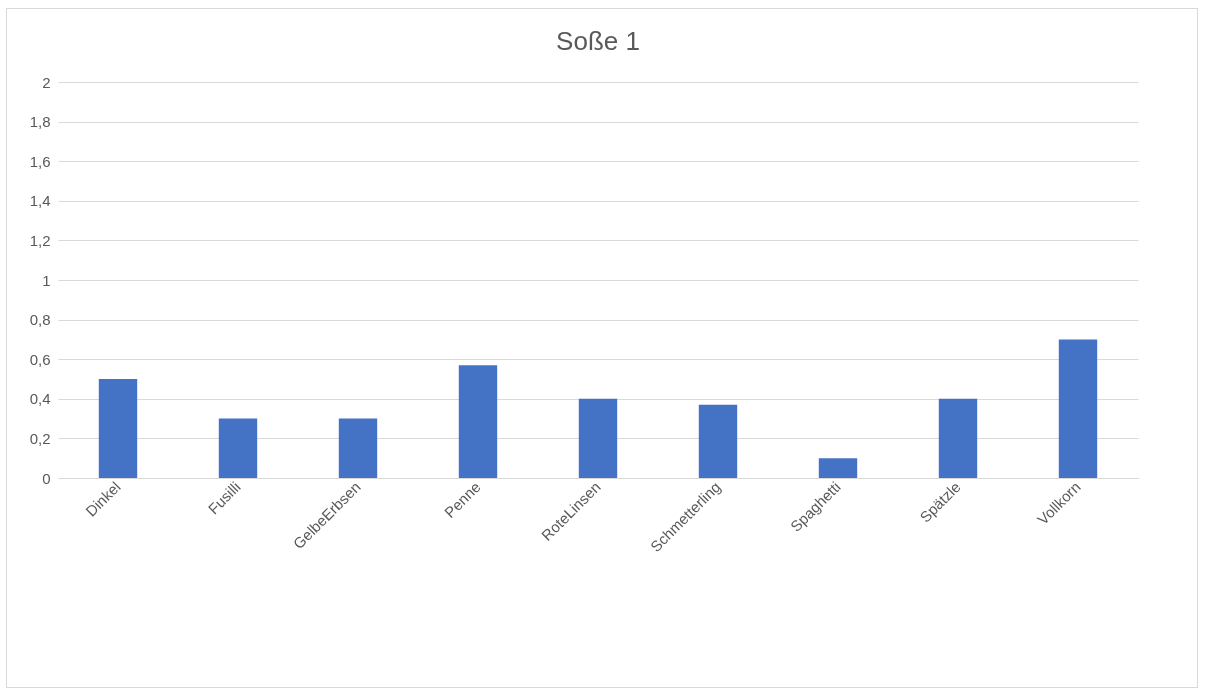 The height and width of the screenshot is (695, 1206). What do you see at coordinates (40, 161) in the screenshot?
I see `y-tick-label: 1,6` at bounding box center [40, 161].